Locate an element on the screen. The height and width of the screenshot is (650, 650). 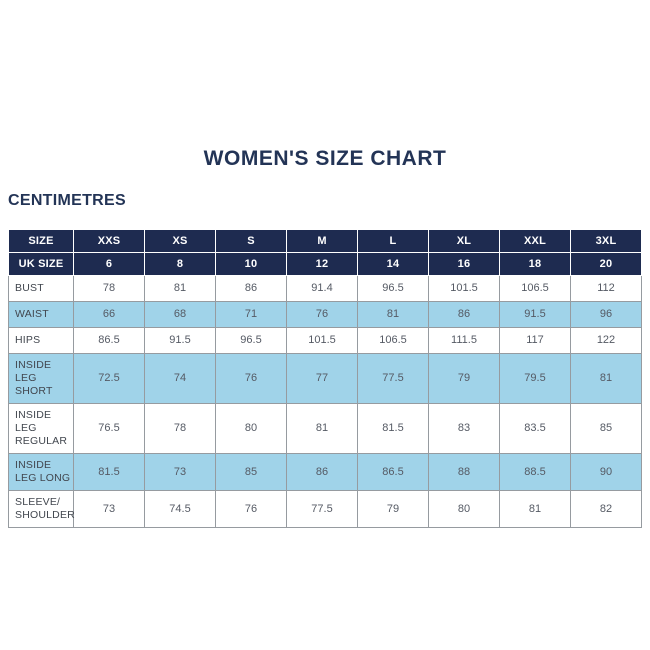
header-label-cell: UK SIZE is located at coordinates (41, 264).